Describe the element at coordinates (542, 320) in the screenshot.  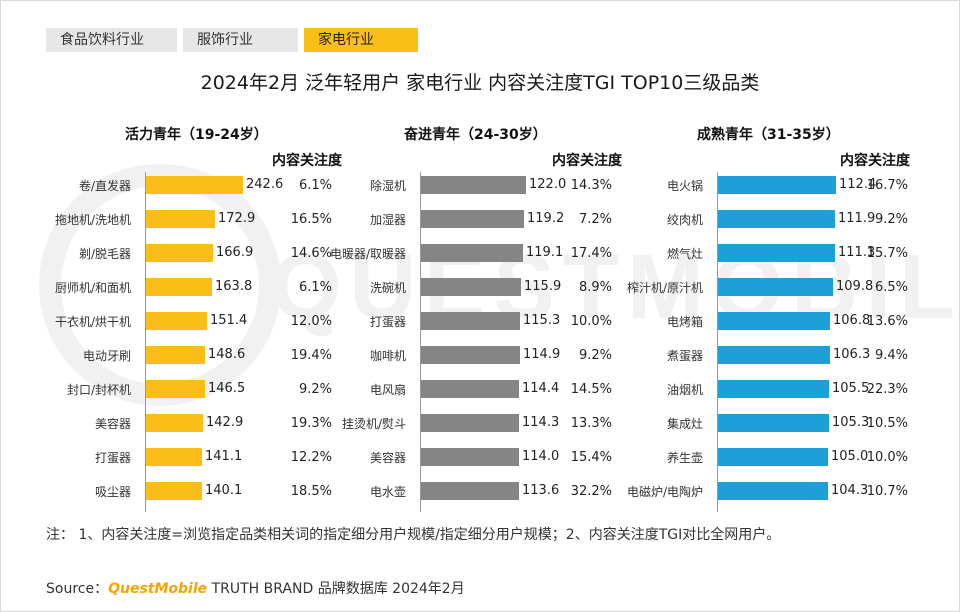
I see `value-label: 115.3` at that location.